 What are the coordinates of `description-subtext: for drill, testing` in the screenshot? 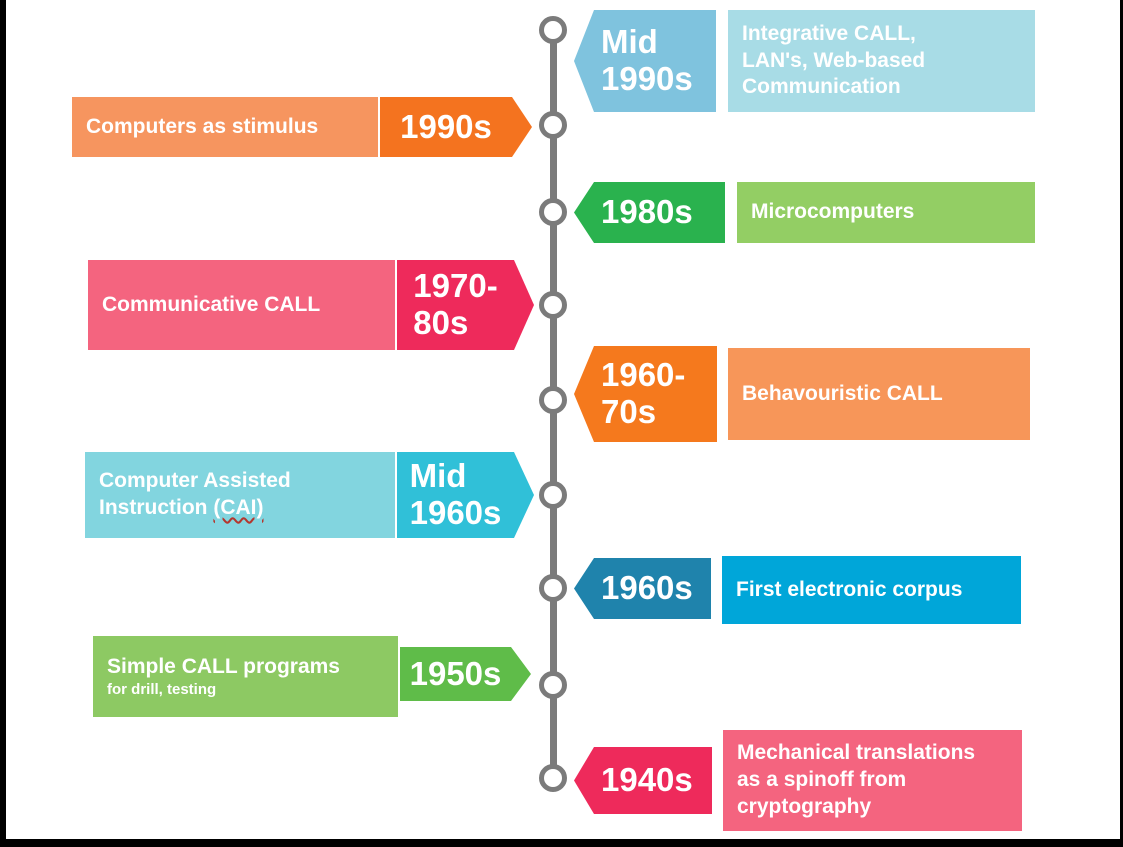 It's located at (162, 689).